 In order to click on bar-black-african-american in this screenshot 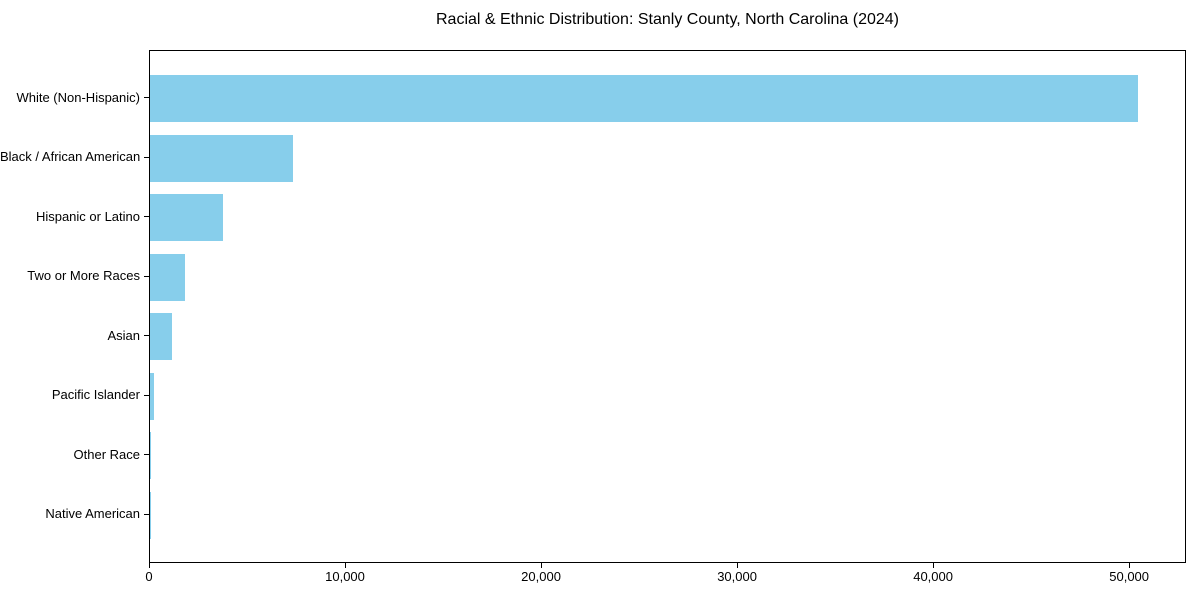, I will do `click(222, 158)`.